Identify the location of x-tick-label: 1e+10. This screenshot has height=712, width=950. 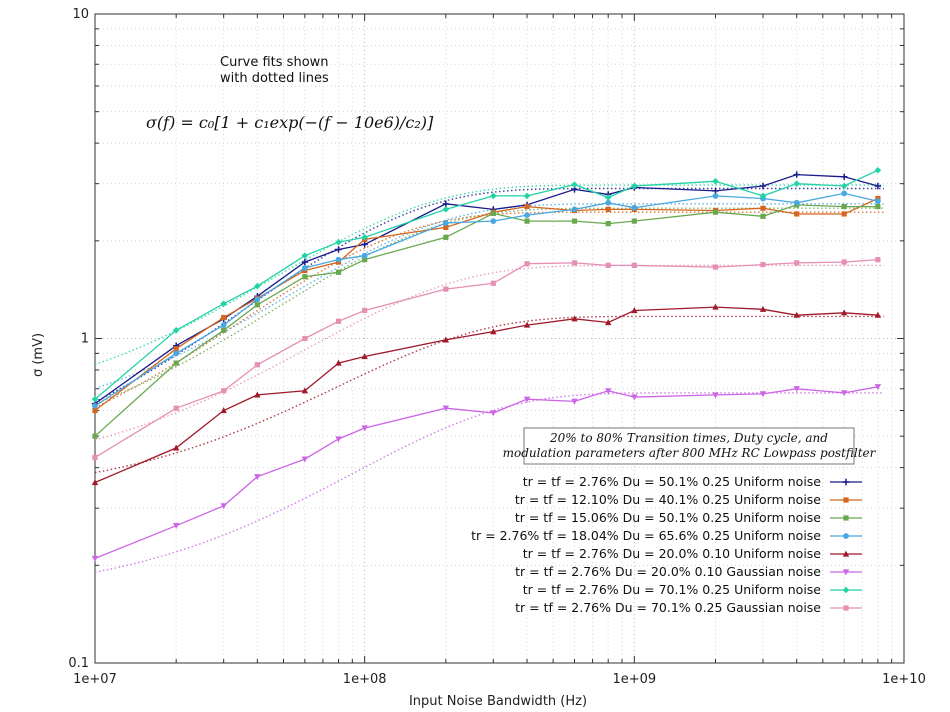
(904, 679).